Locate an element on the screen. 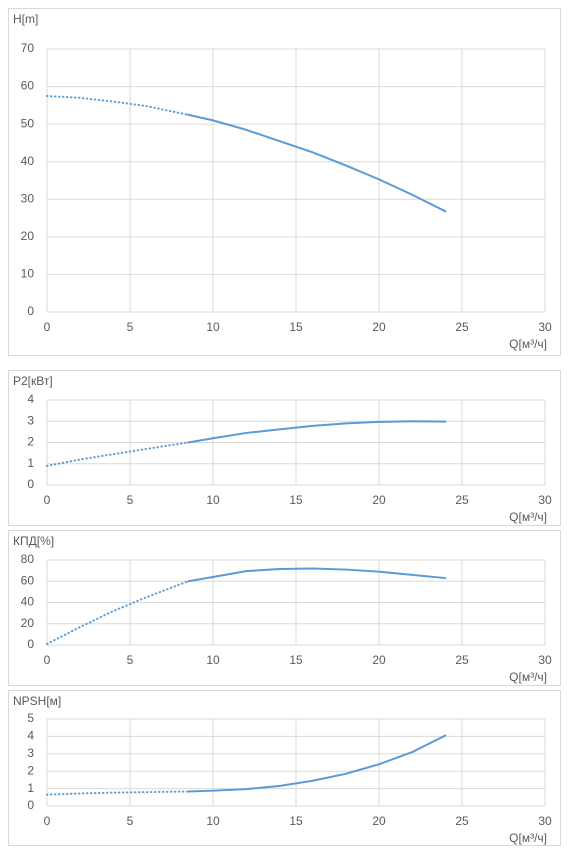  y-tick-label: 50 is located at coordinates (28, 123).